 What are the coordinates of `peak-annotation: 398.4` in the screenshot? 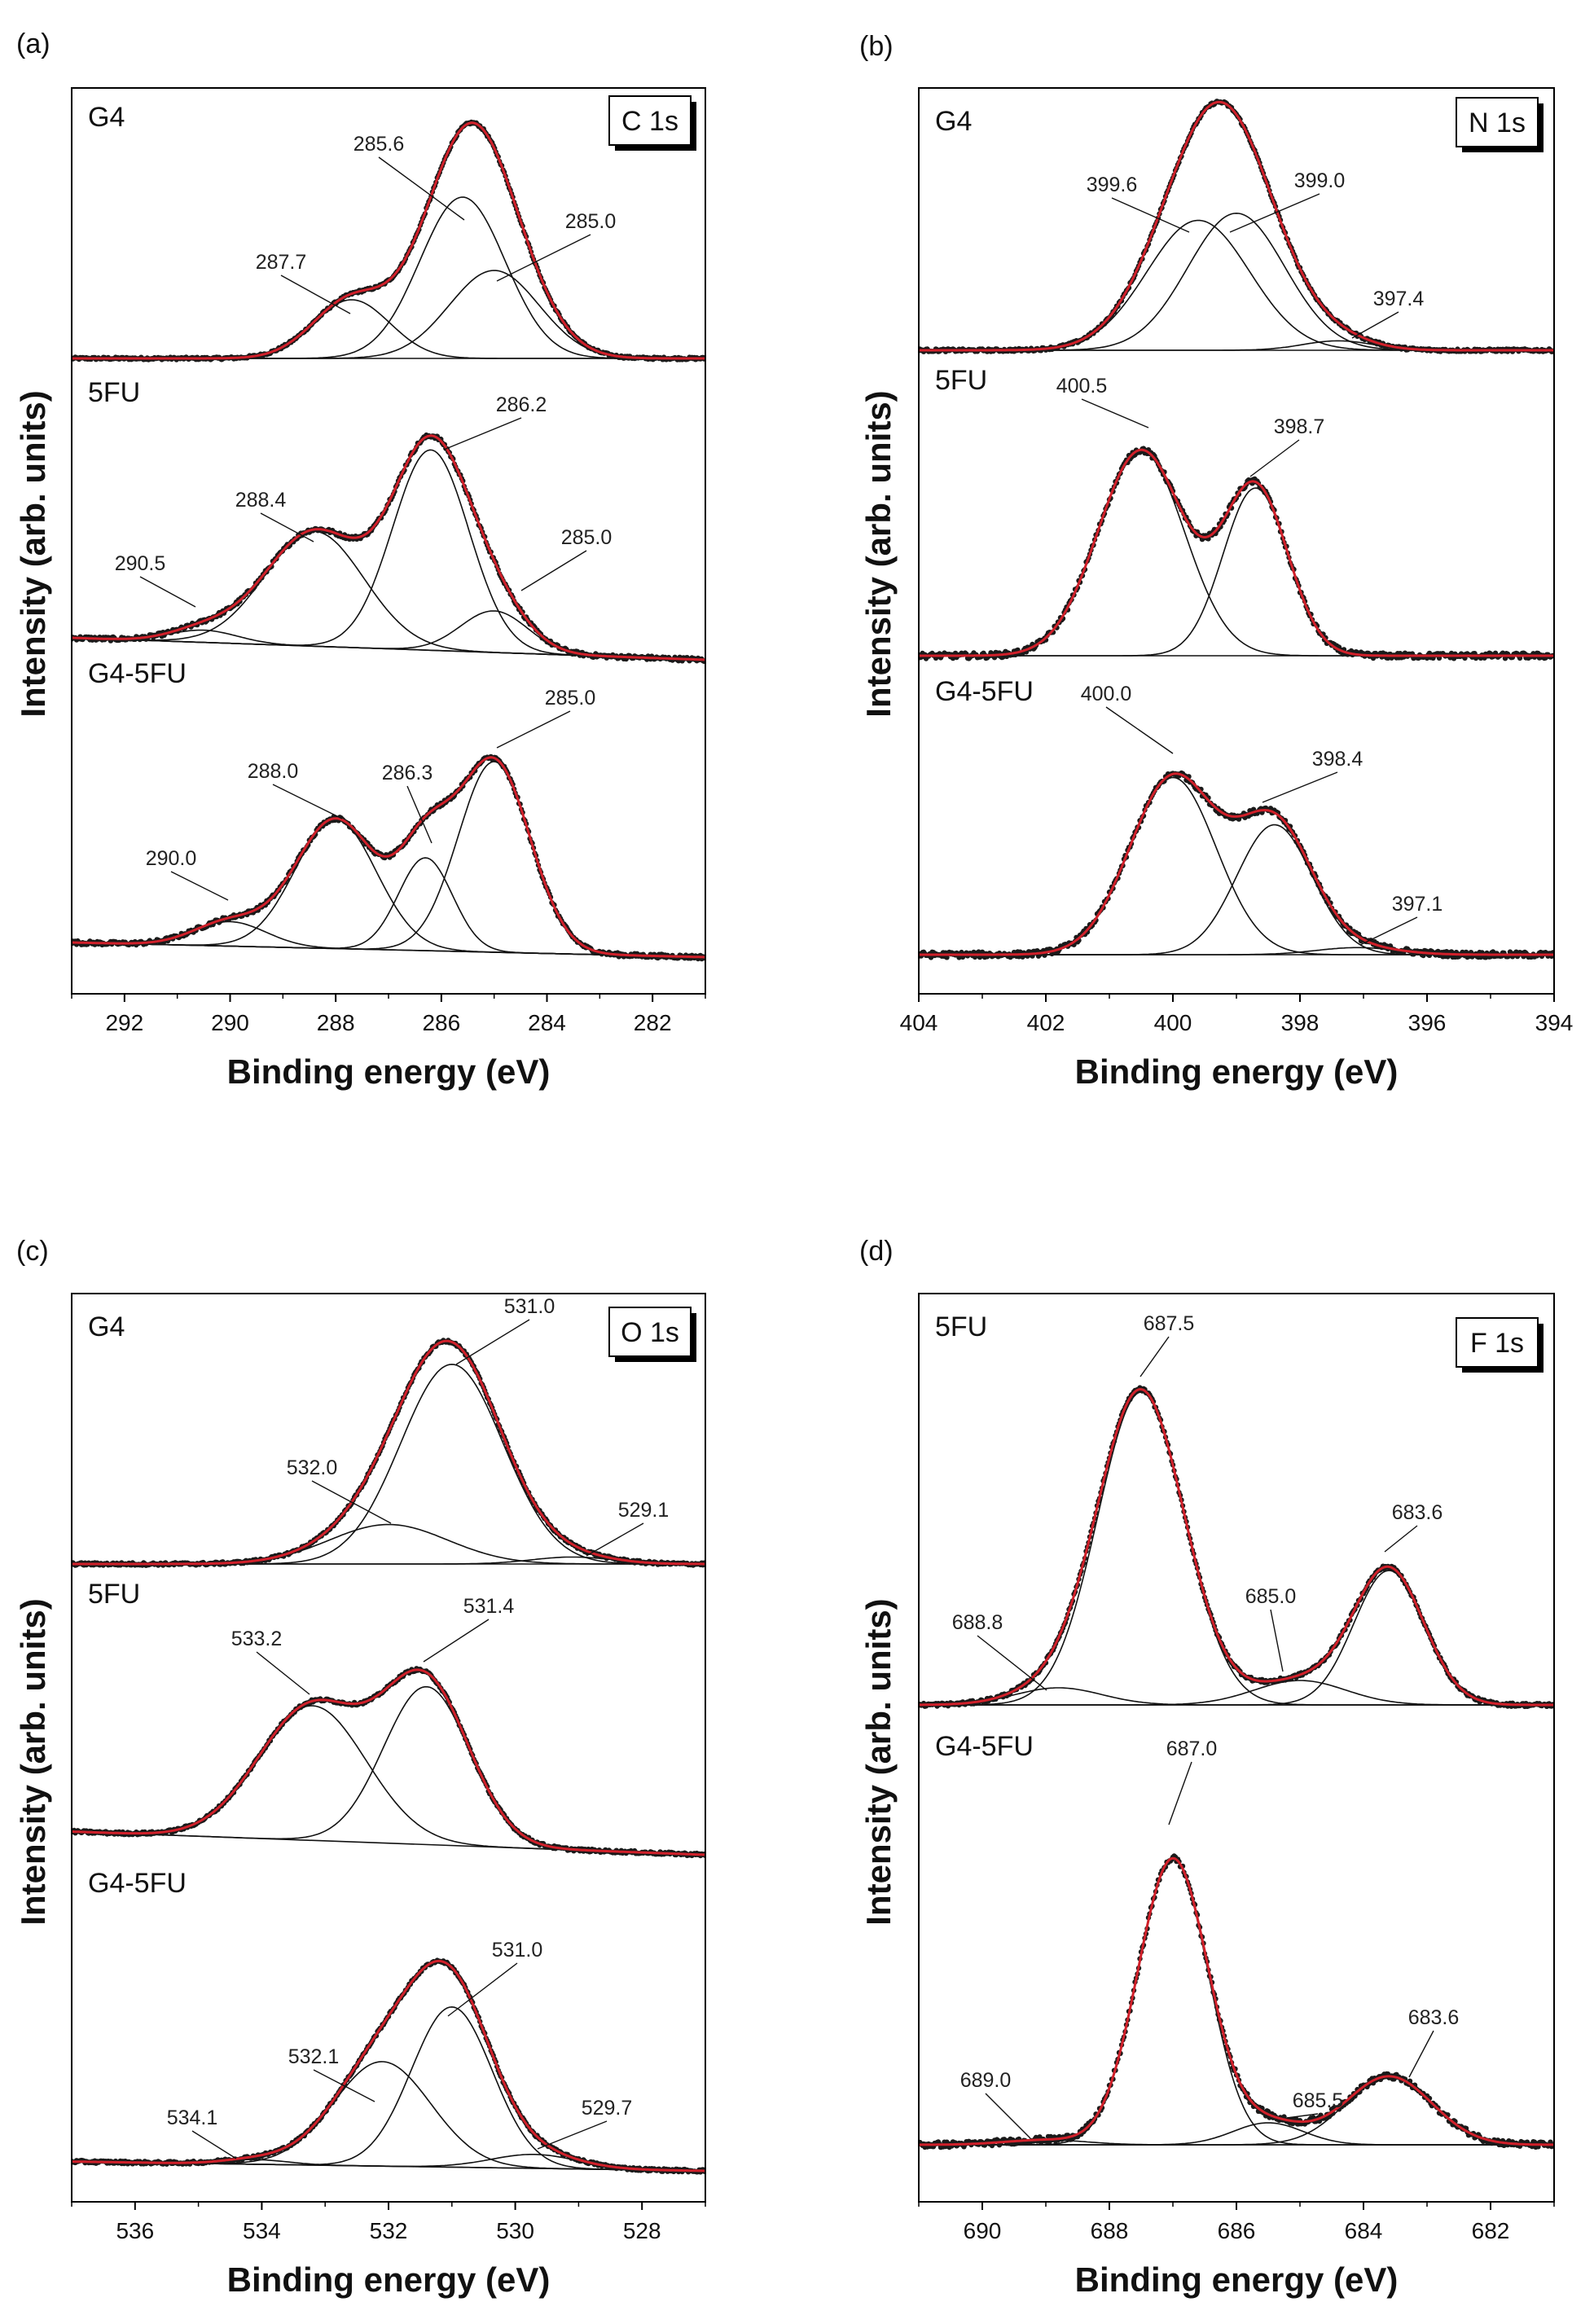 It's located at (1313, 775).